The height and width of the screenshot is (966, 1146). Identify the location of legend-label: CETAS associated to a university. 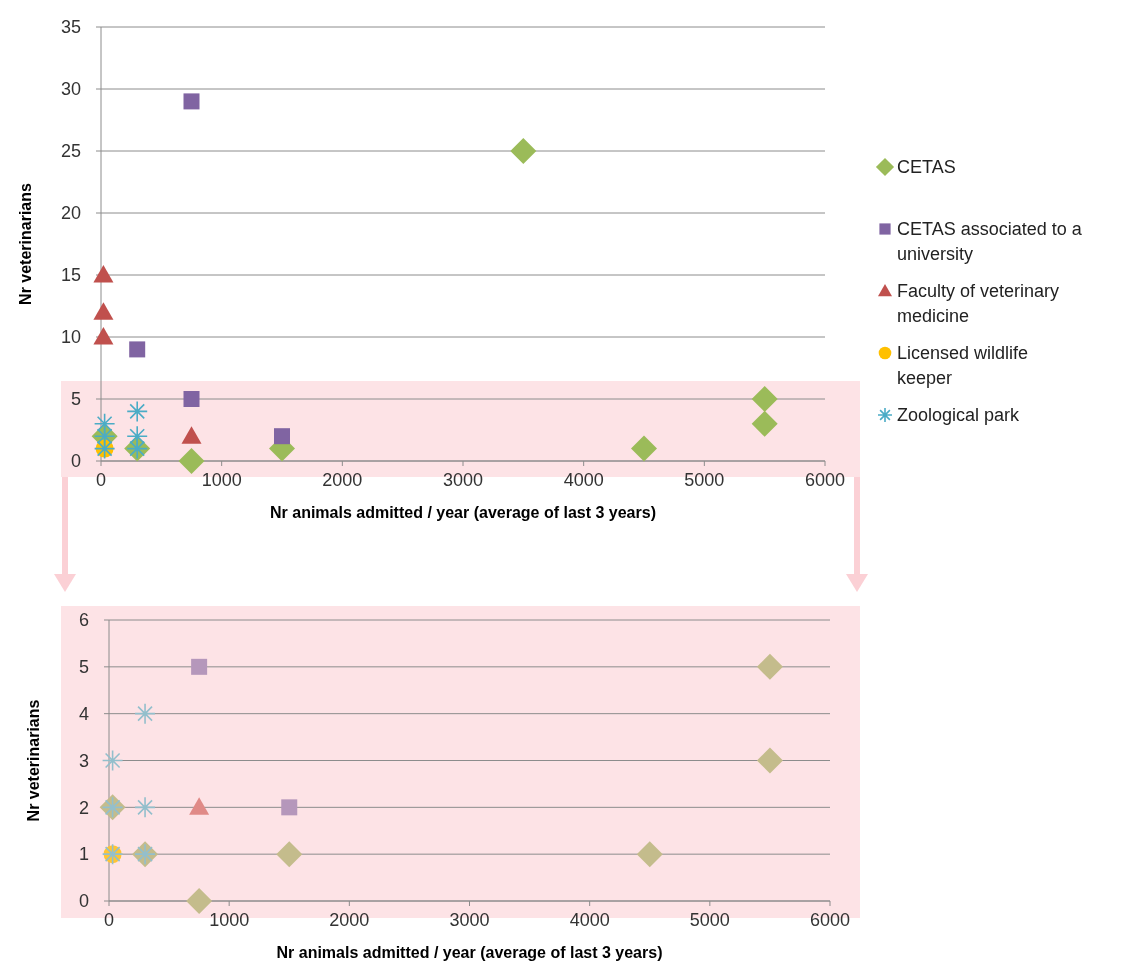
(990, 241).